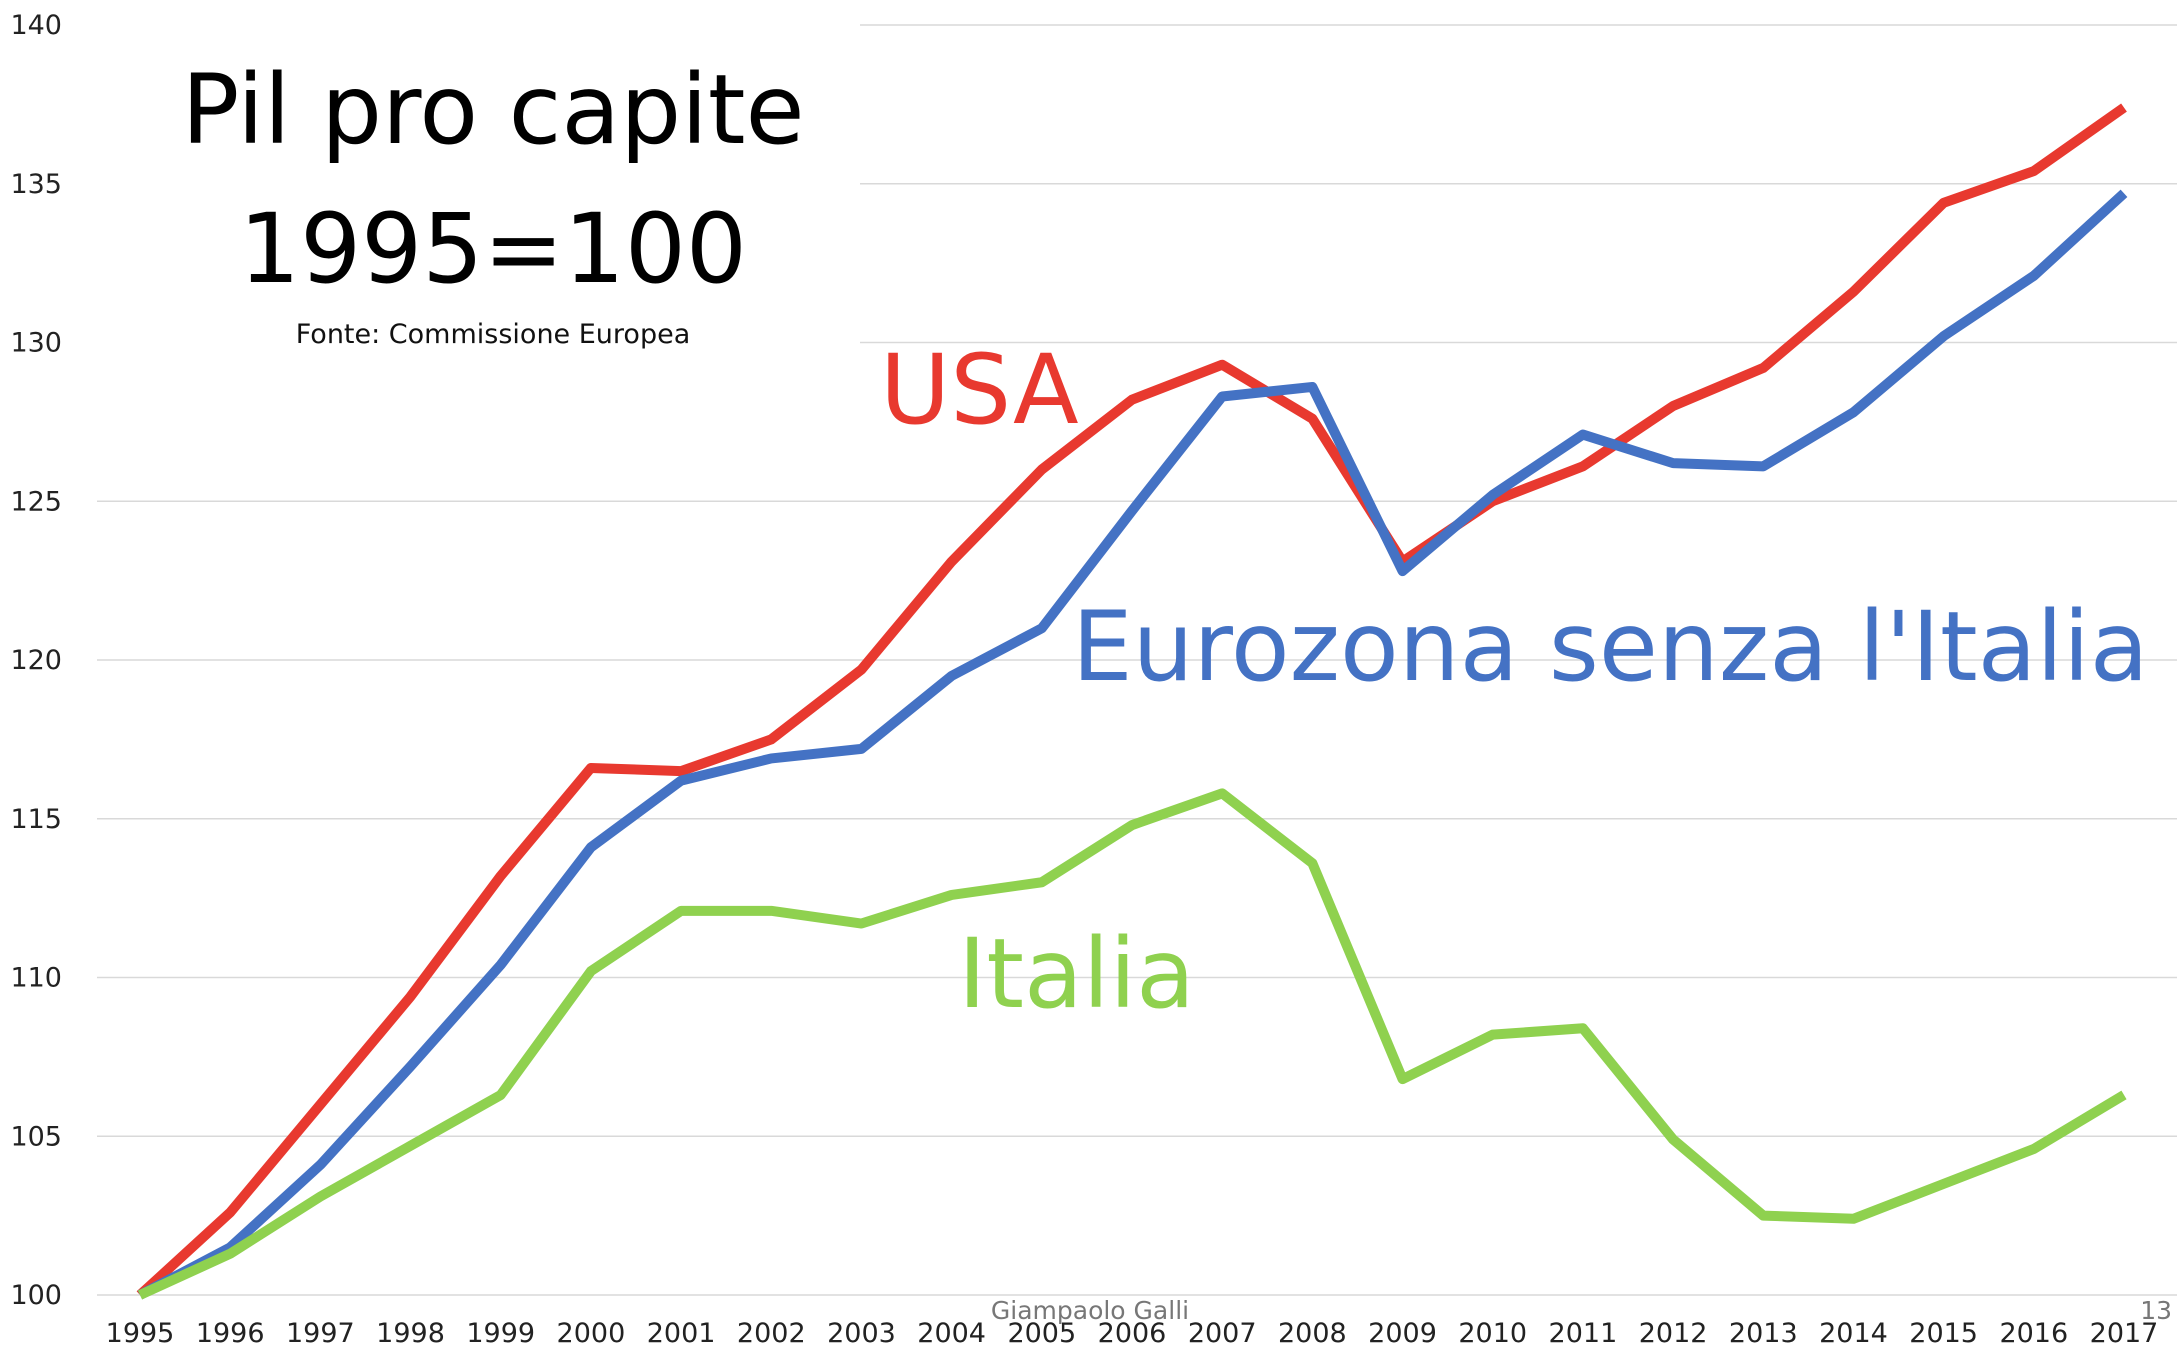  I want to click on x-tick-label: 1998, so click(410, 1333).